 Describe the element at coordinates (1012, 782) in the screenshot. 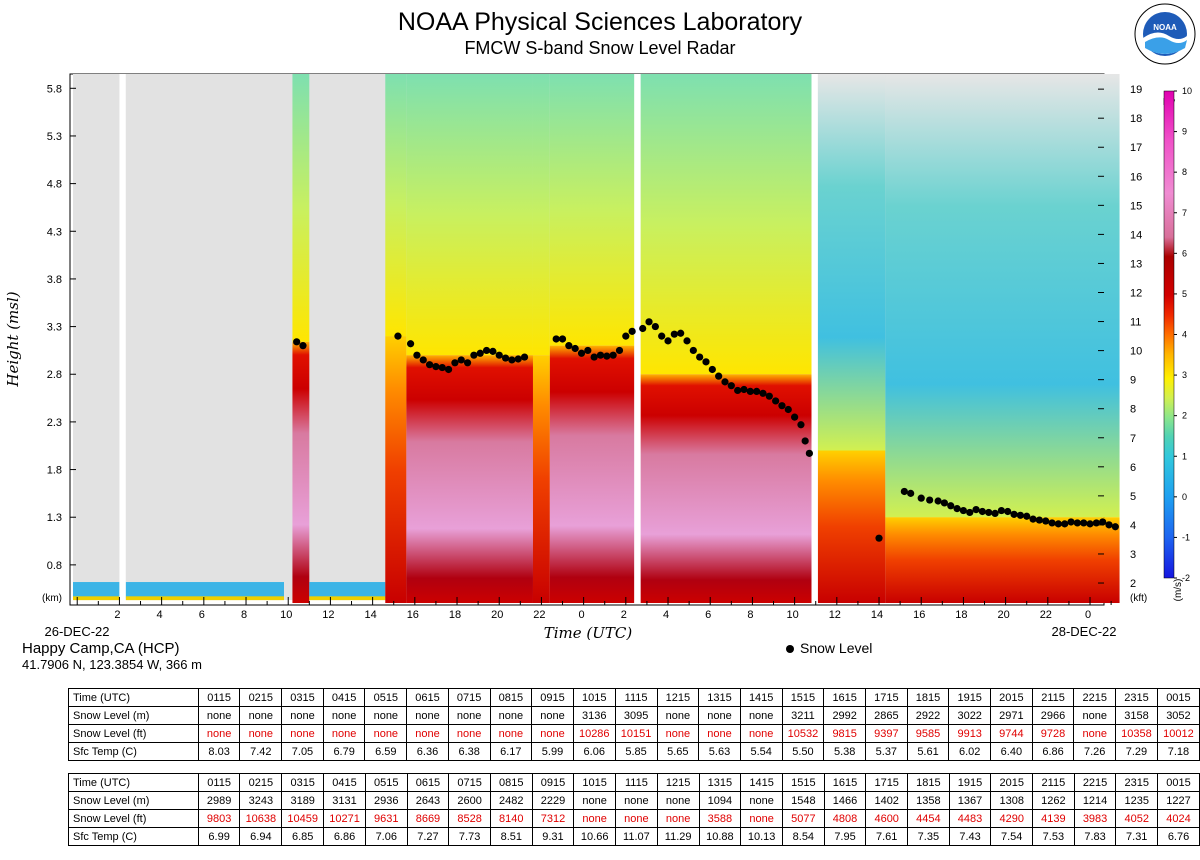

I see `table-cell: 2015` at that location.